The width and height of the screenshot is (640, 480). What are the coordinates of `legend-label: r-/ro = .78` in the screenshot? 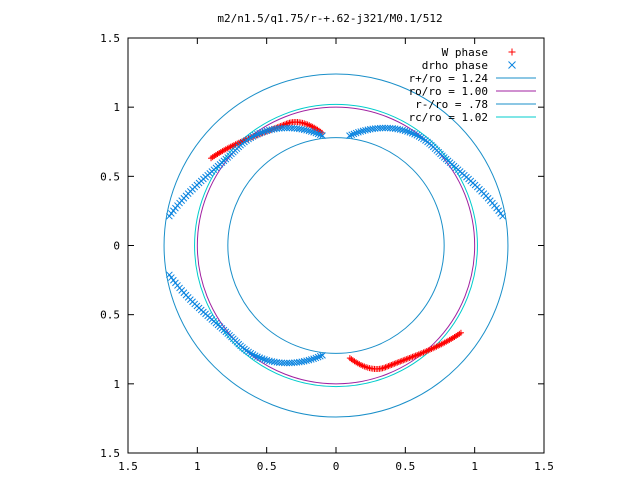 It's located at (451, 104).